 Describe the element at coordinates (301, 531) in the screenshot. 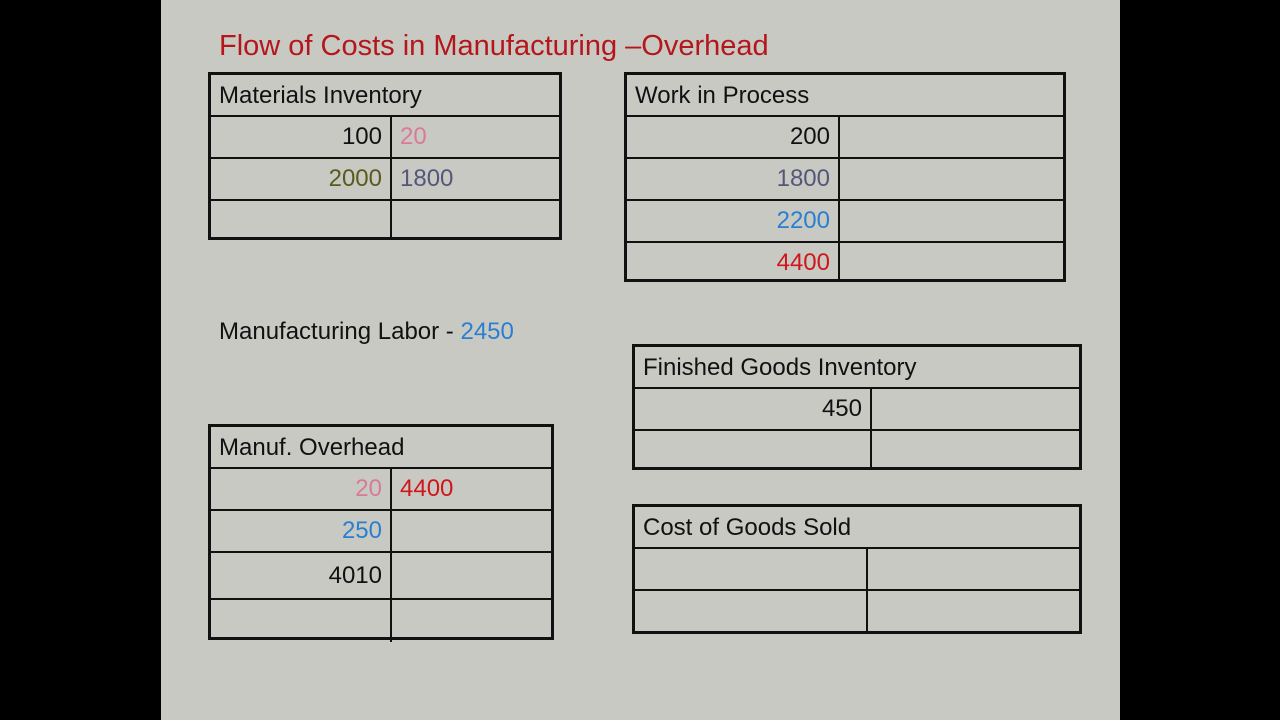

I see `debit-cell: 250` at that location.